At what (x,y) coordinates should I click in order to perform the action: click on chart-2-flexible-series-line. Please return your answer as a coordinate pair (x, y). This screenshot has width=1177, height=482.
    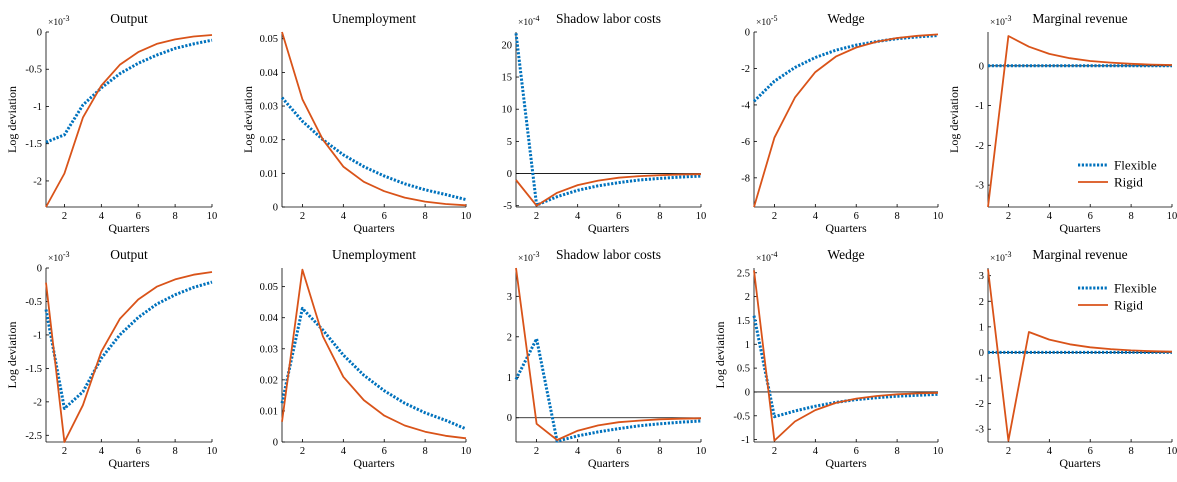
    Looking at the image, I should click on (608, 120).